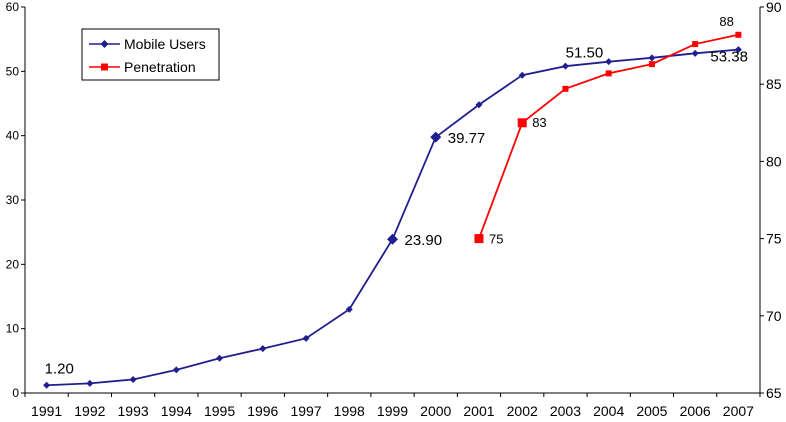 The image size is (786, 422). What do you see at coordinates (219, 411) in the screenshot?
I see `x-tick-label: 1995` at bounding box center [219, 411].